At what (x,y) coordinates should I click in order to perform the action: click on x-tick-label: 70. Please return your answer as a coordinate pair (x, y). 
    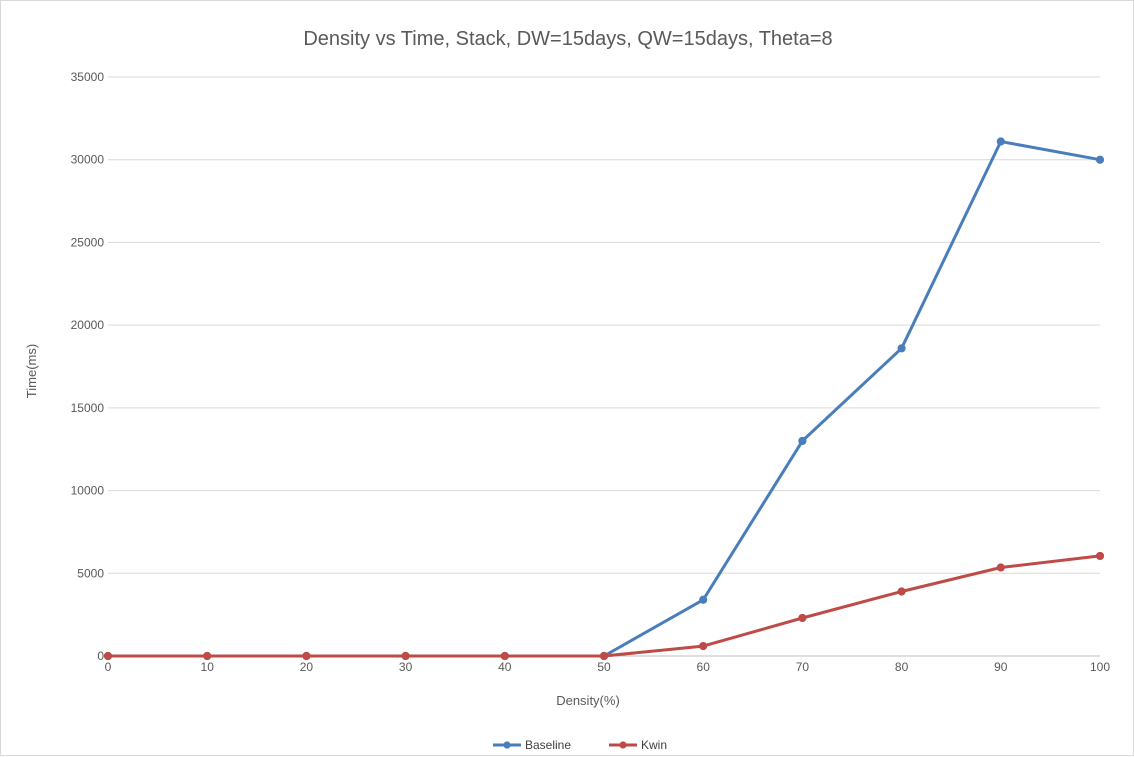
    Looking at the image, I should click on (803, 667).